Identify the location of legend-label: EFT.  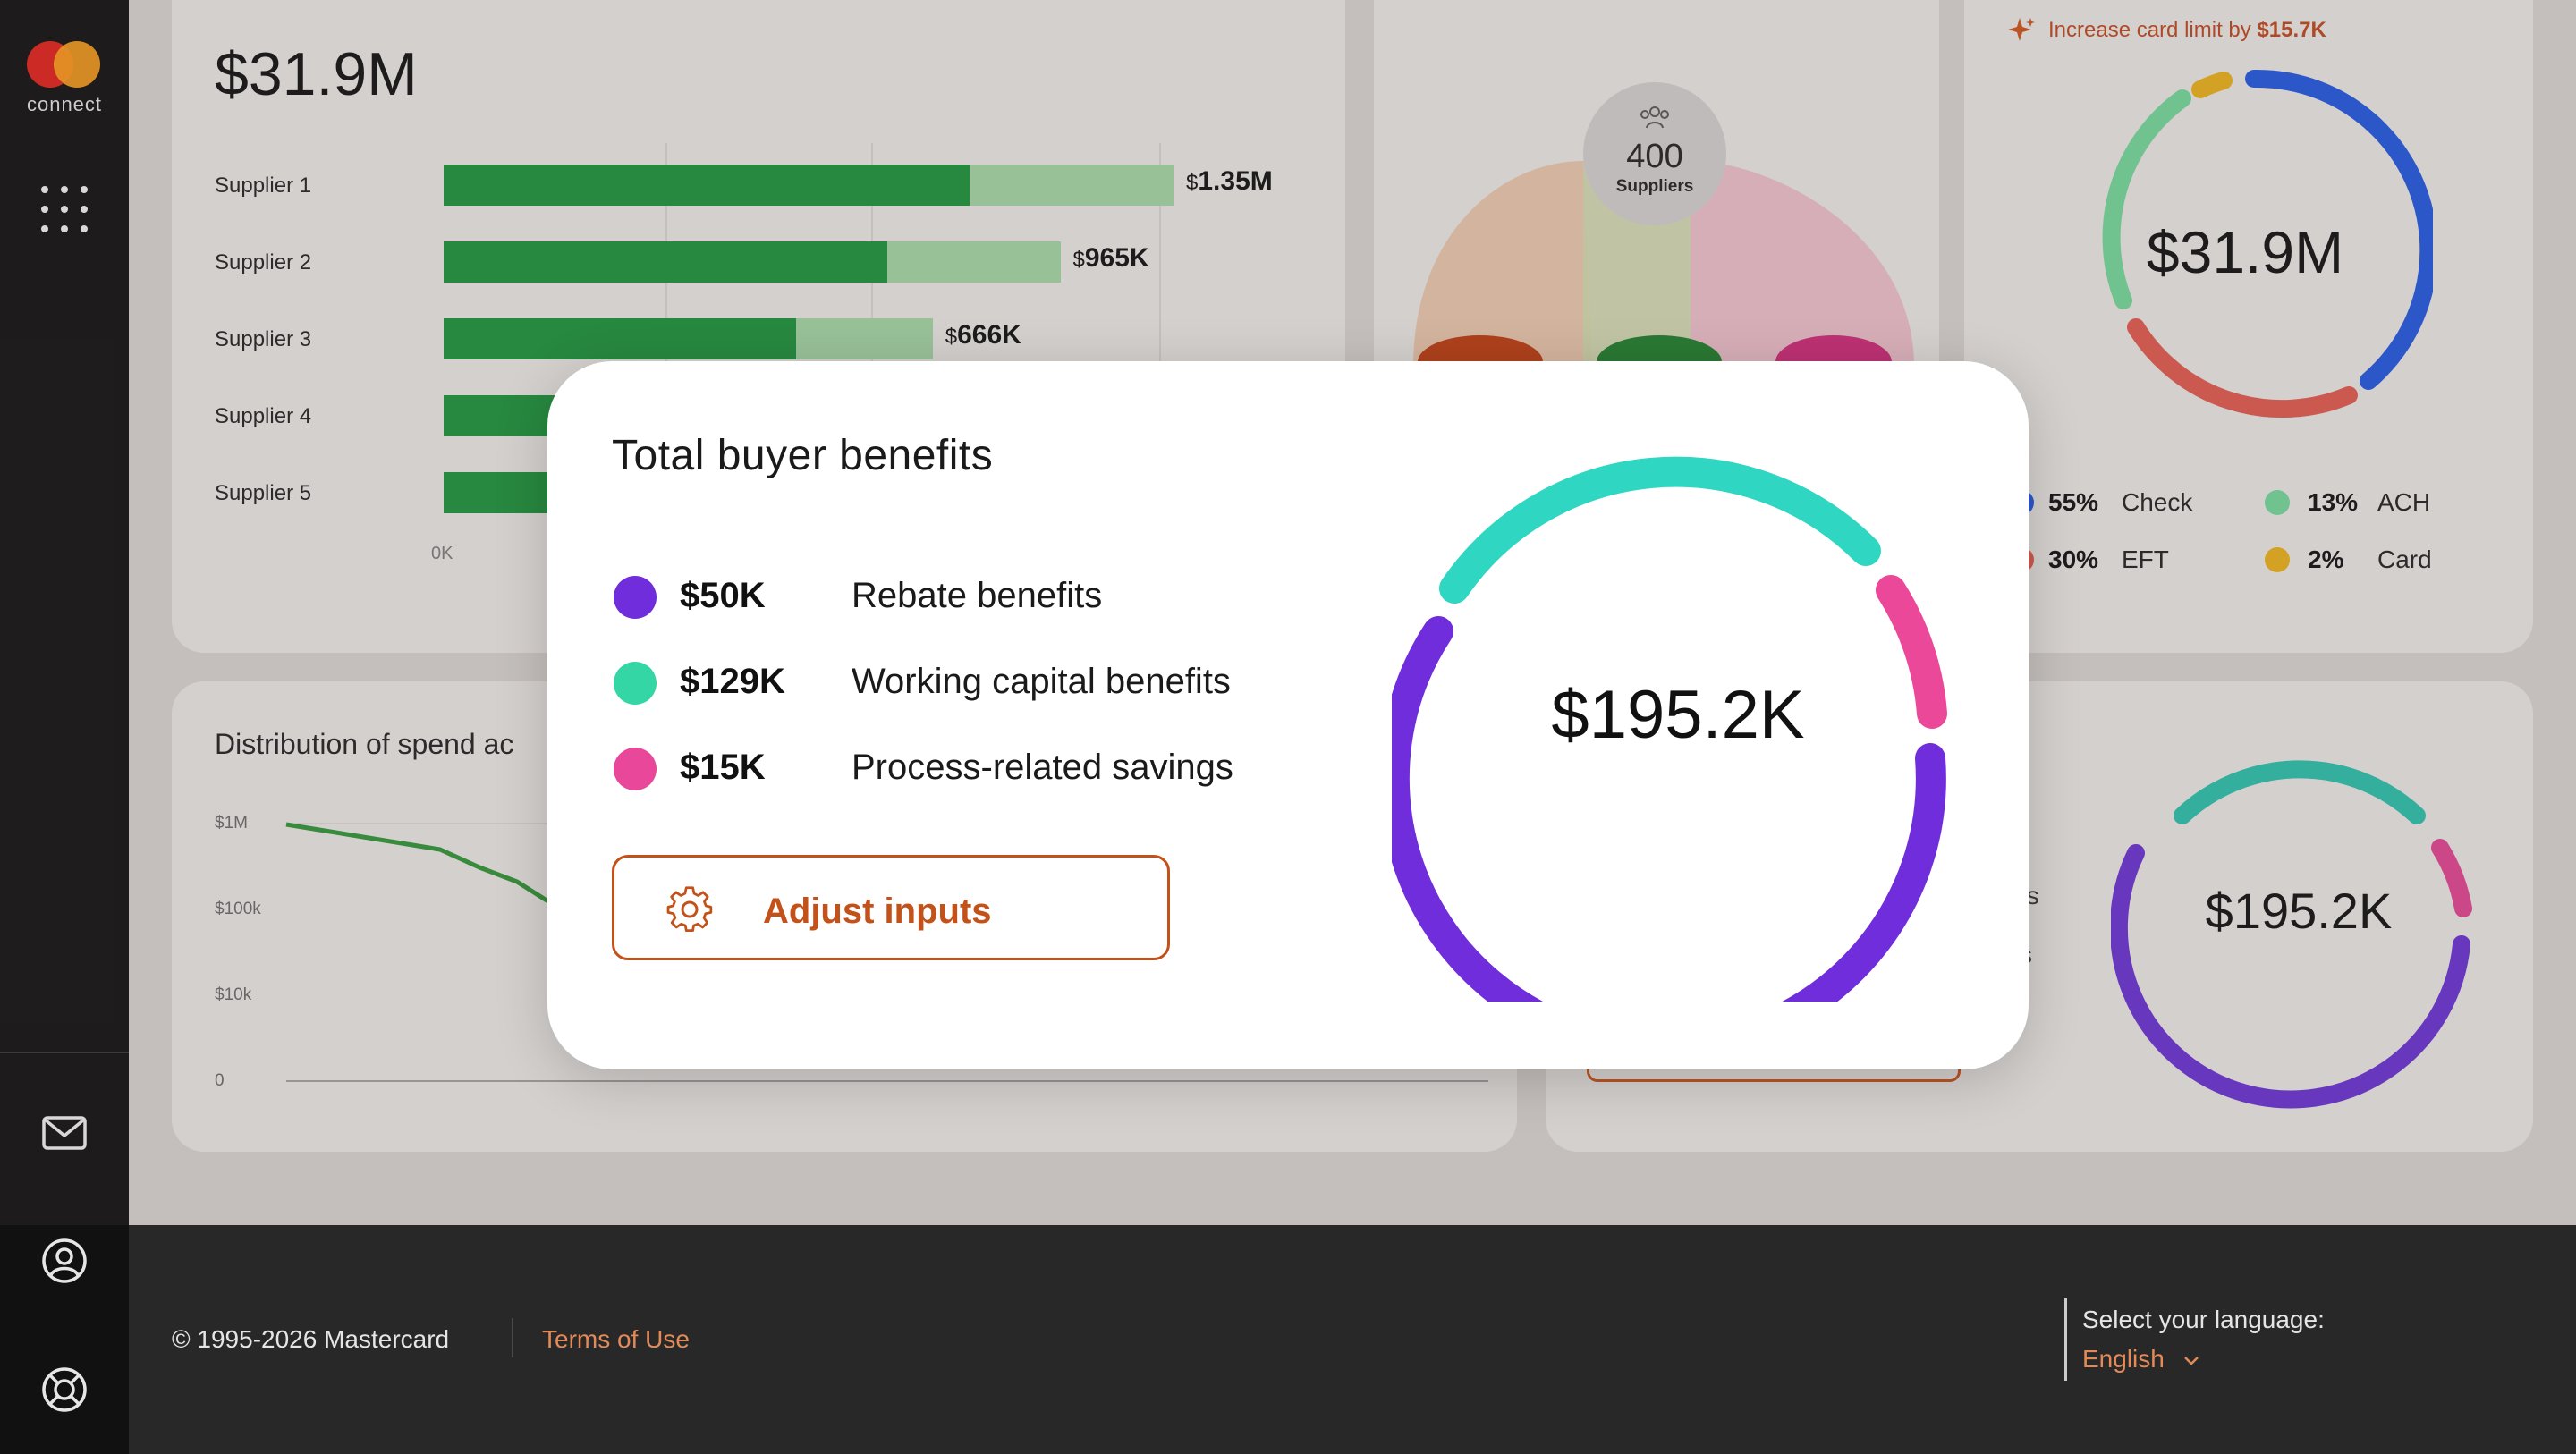
(2145, 559).